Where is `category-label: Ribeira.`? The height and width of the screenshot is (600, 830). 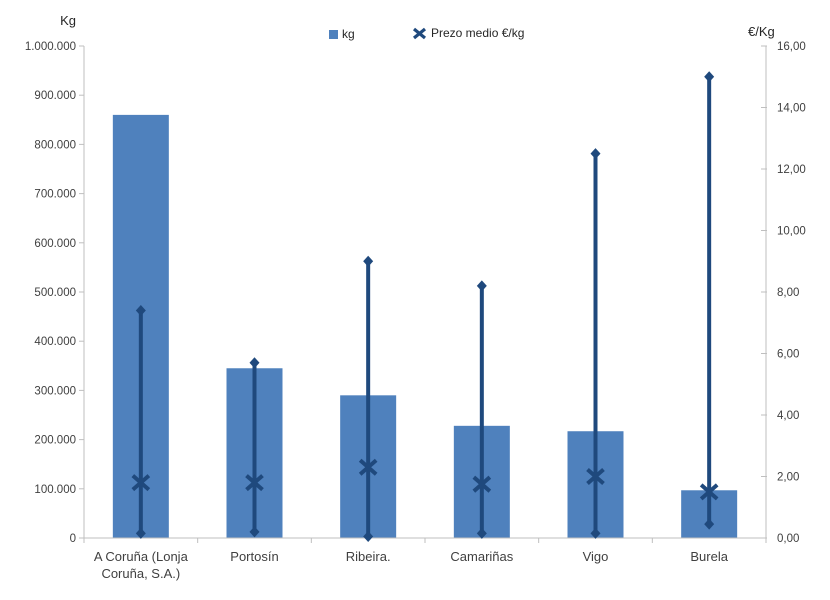 category-label: Ribeira. is located at coordinates (368, 556).